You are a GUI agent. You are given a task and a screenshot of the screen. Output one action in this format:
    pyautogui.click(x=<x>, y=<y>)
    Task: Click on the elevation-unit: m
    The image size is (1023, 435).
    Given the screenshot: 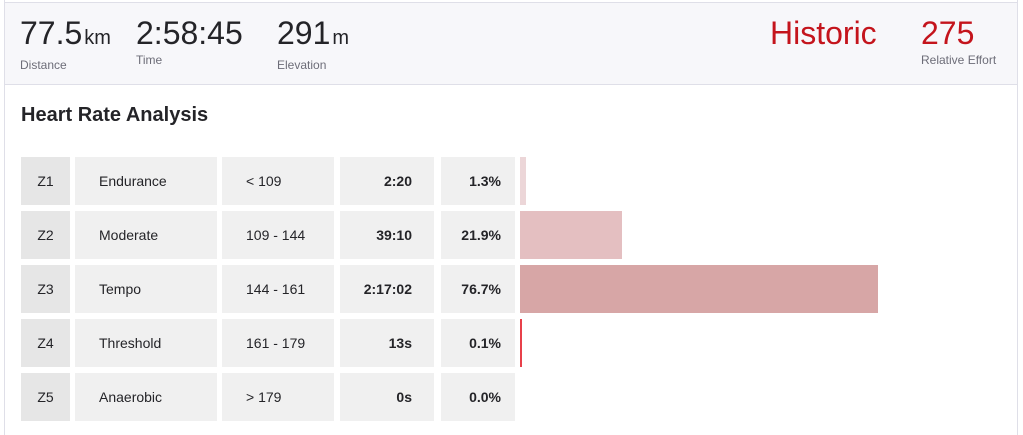 What is the action you would take?
    pyautogui.click(x=341, y=38)
    